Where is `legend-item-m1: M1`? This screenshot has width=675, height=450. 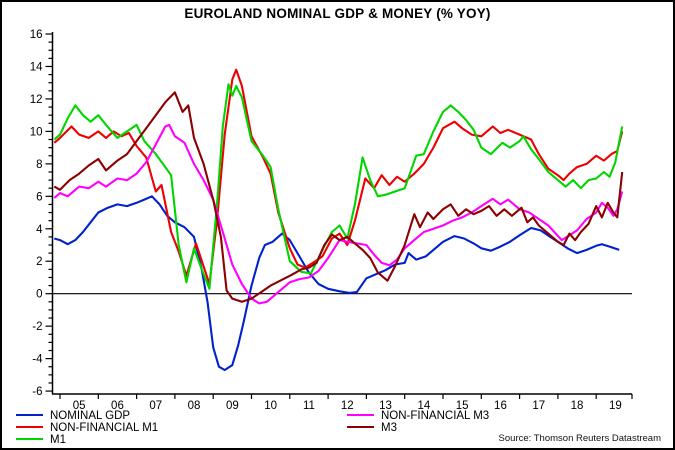 legend-item-m1: M1 is located at coordinates (41, 440).